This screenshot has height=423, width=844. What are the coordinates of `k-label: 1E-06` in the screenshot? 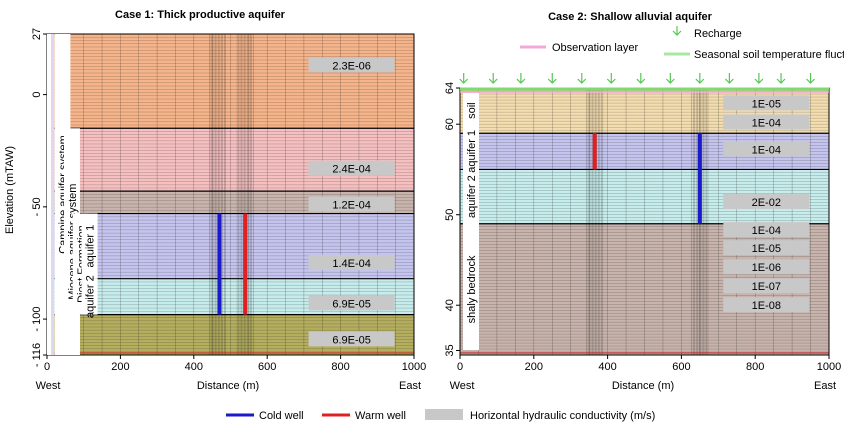 It's located at (766, 268).